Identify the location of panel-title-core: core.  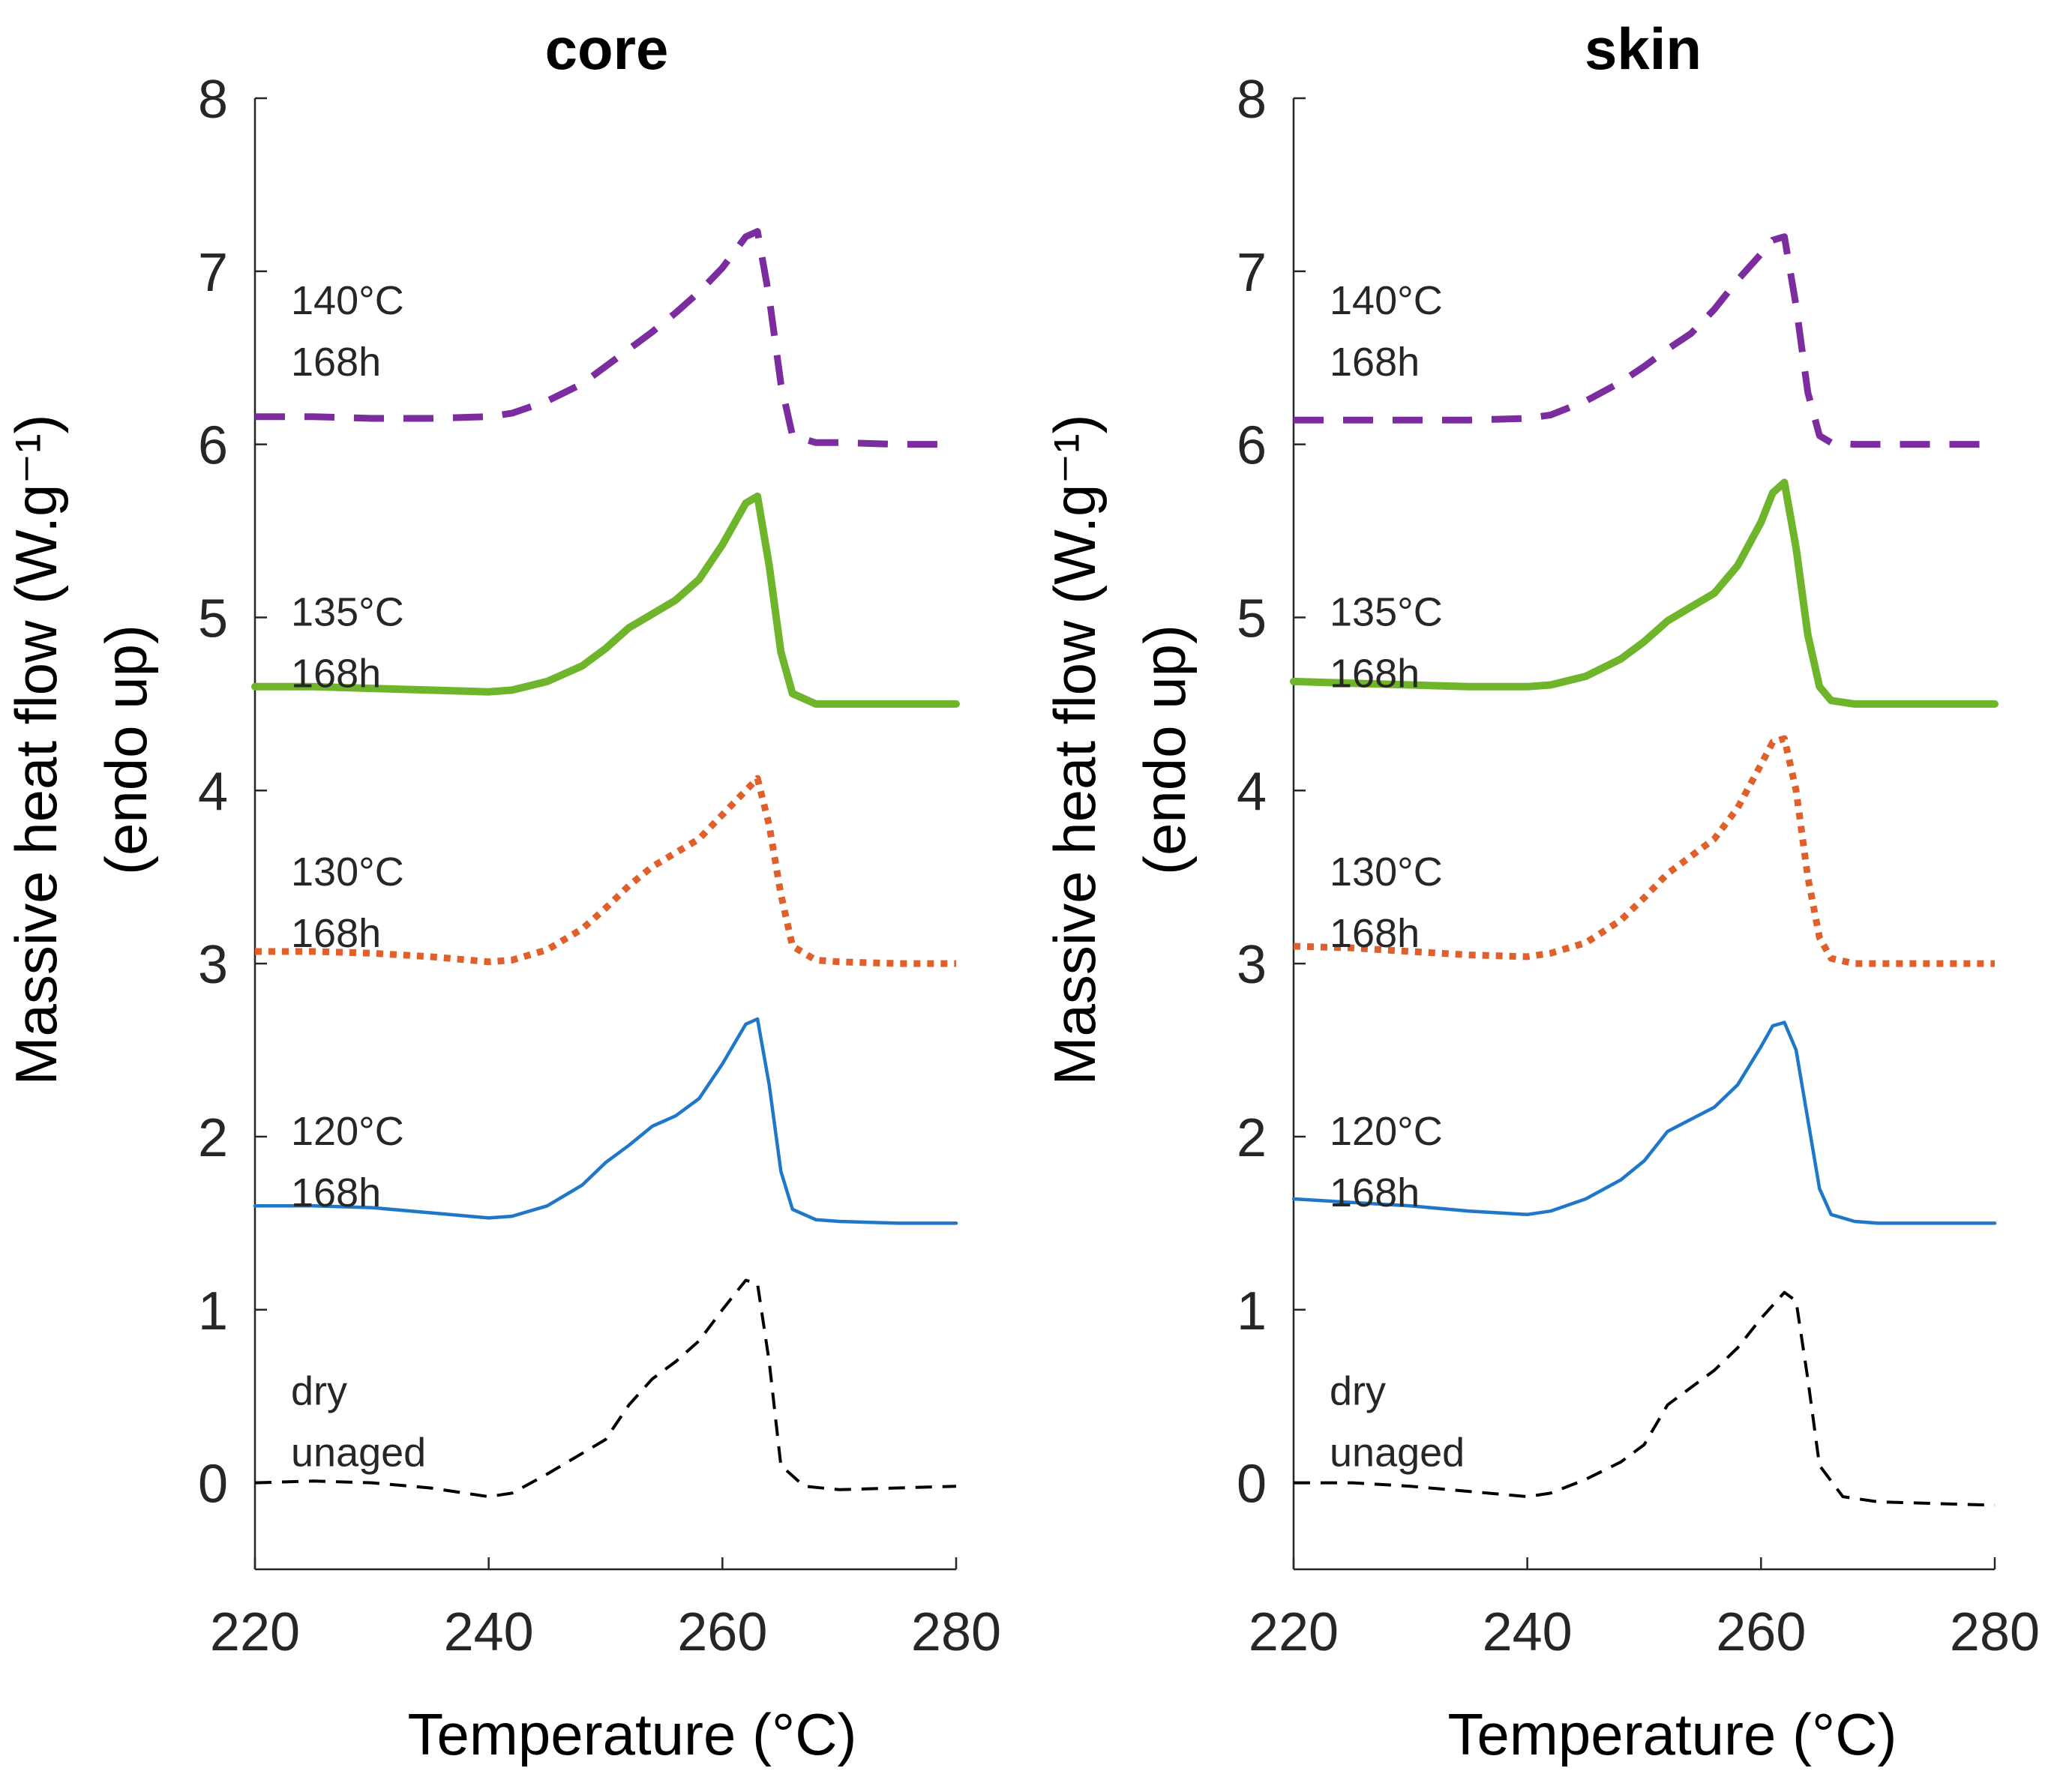
(607, 49).